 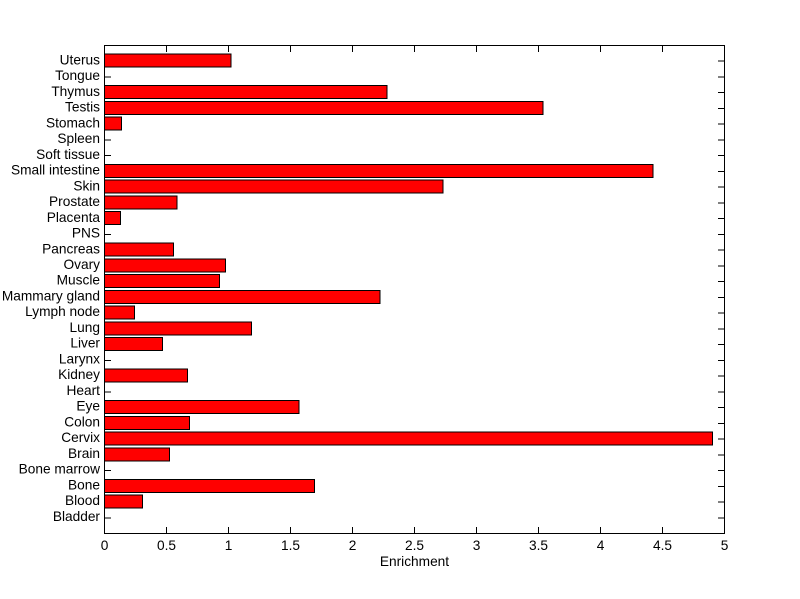 I want to click on svg-text: Lung, so click(x=85, y=327).